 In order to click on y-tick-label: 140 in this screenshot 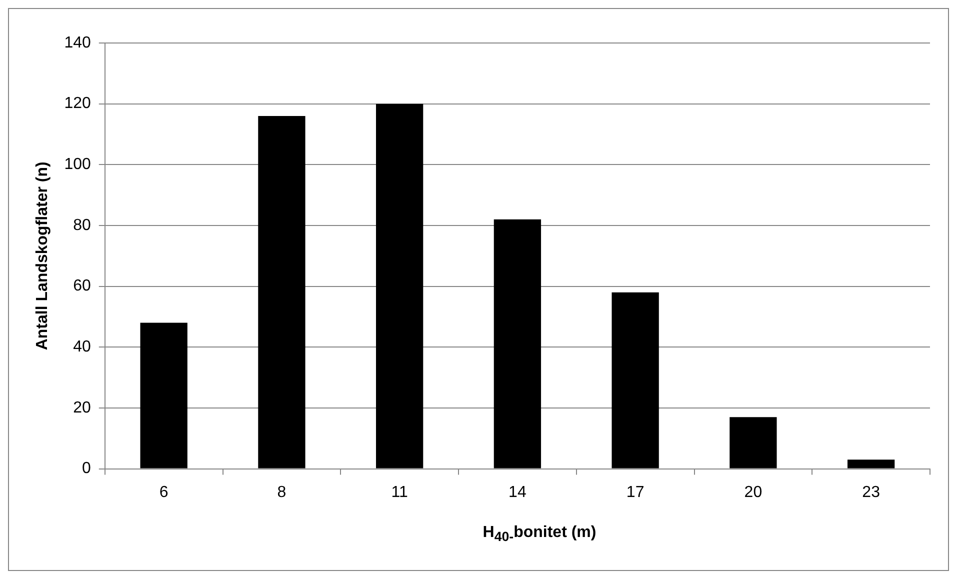, I will do `click(77, 43)`.